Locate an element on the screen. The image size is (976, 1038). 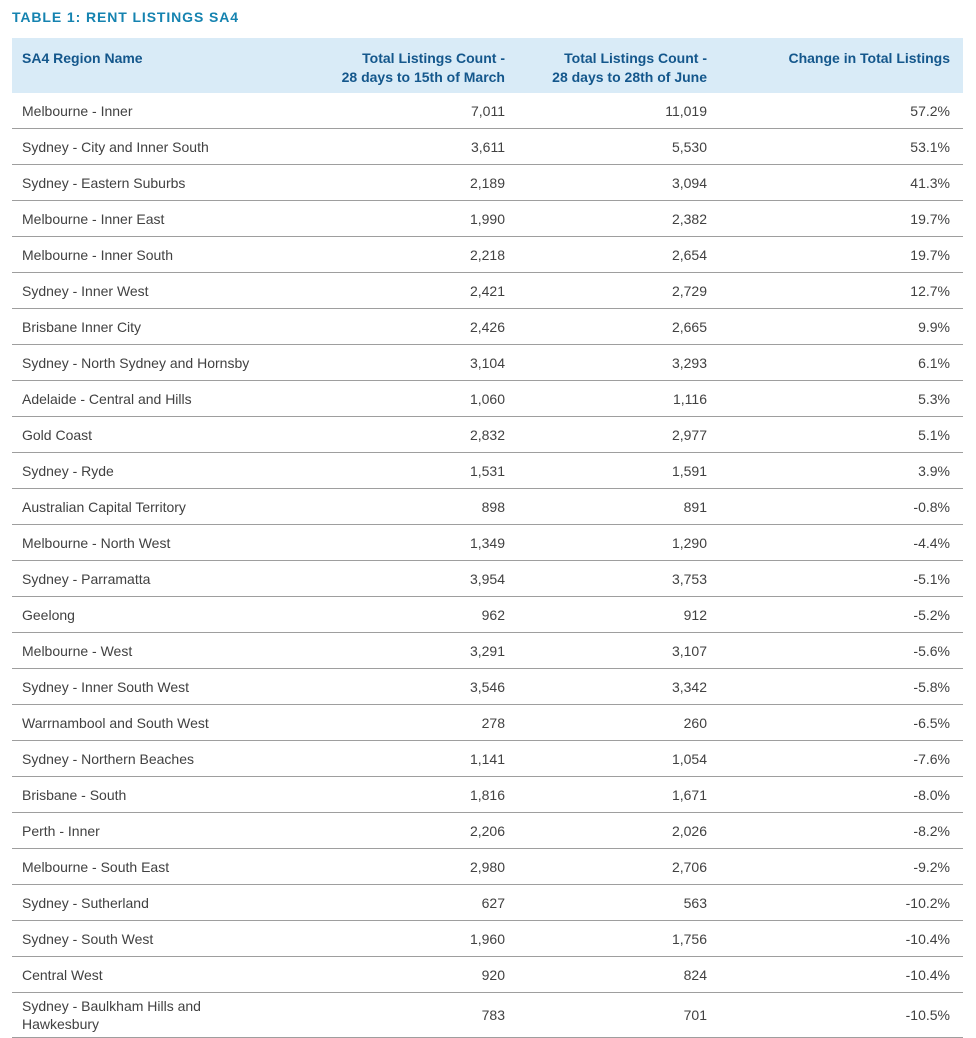
cell-june-count: 3,753 is located at coordinates (619, 578).